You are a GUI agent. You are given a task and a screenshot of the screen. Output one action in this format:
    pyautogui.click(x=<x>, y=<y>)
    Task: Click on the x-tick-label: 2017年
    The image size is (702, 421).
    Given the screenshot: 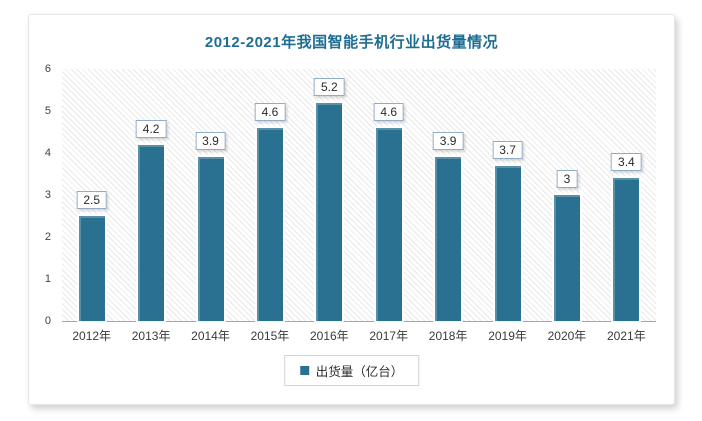 What is the action you would take?
    pyautogui.click(x=389, y=336)
    